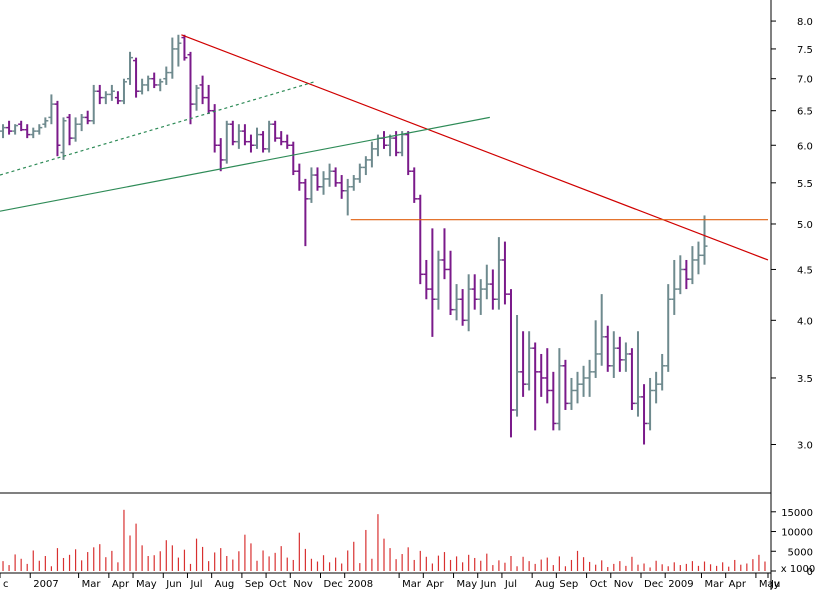  Describe the element at coordinates (805, 225) in the screenshot. I see `price-y-tick-label: 5.0` at that location.